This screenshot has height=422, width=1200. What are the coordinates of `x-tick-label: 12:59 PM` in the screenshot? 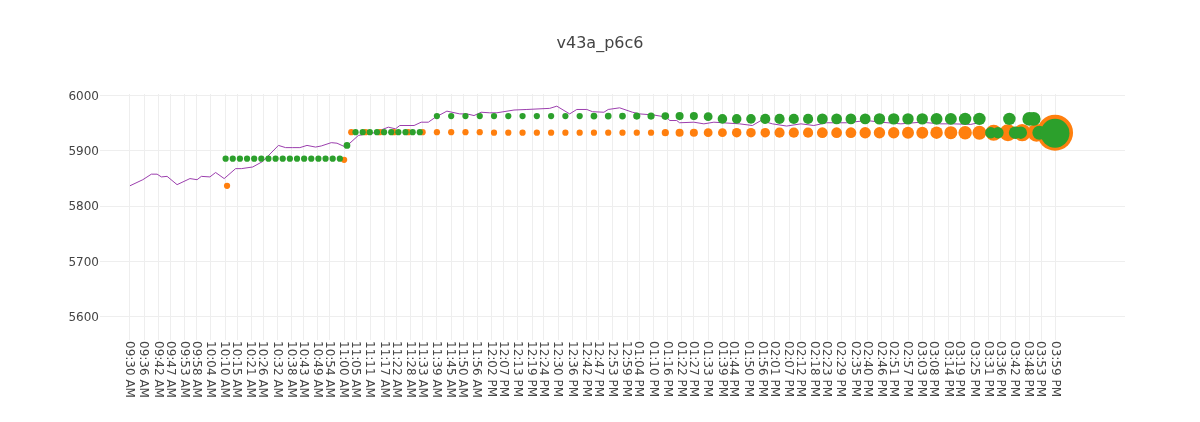 It's located at (627, 369).